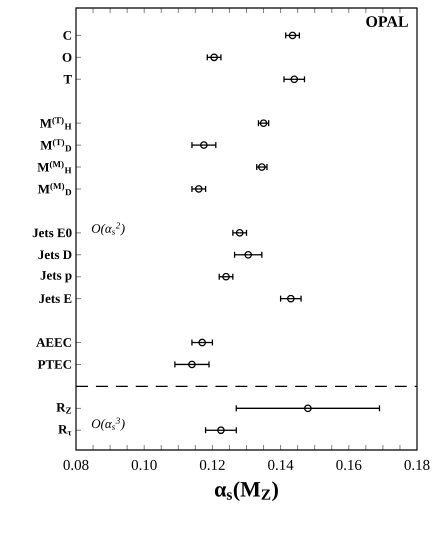 Image resolution: width=442 pixels, height=538 pixels. What do you see at coordinates (212, 465) in the screenshot?
I see `x-tick-label: 0.12` at bounding box center [212, 465].